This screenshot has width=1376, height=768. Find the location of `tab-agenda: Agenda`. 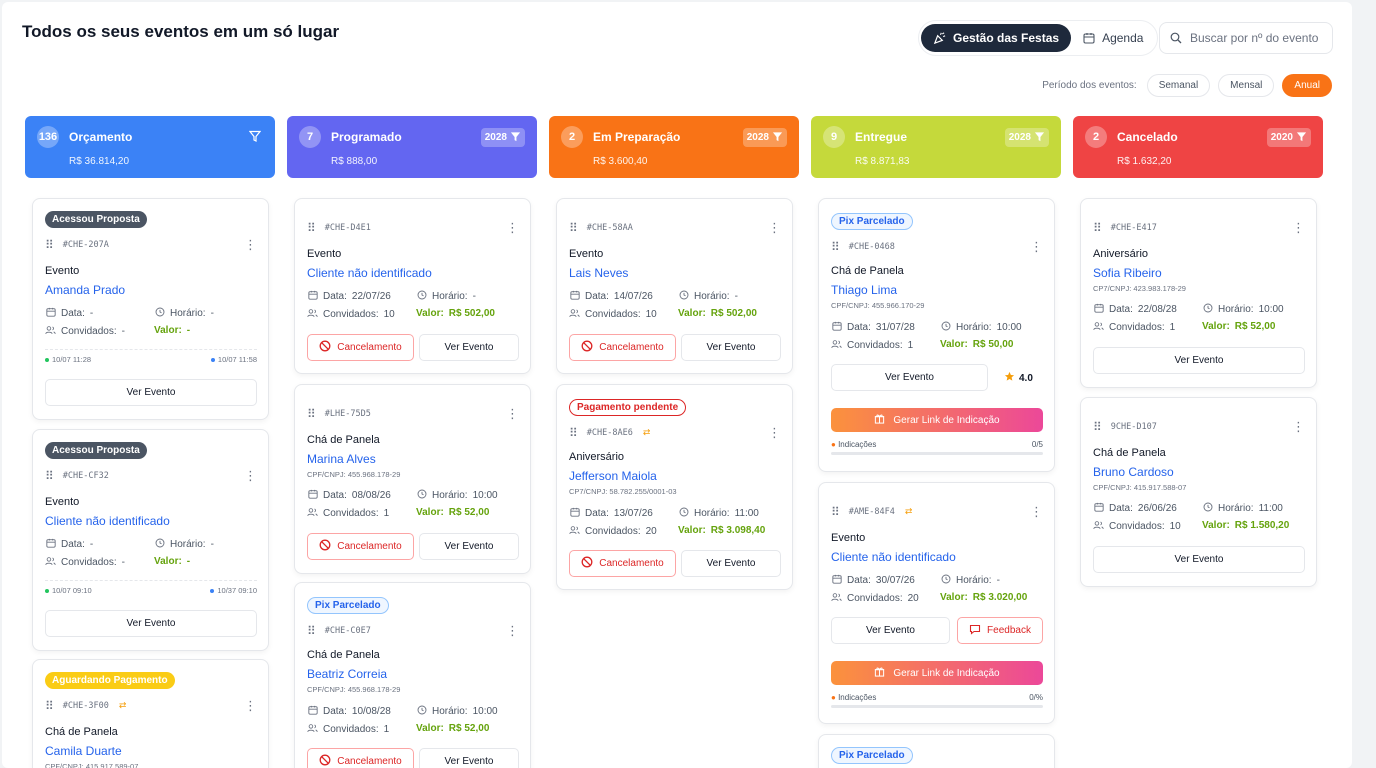

tab-agenda: Agenda is located at coordinates (1113, 38).